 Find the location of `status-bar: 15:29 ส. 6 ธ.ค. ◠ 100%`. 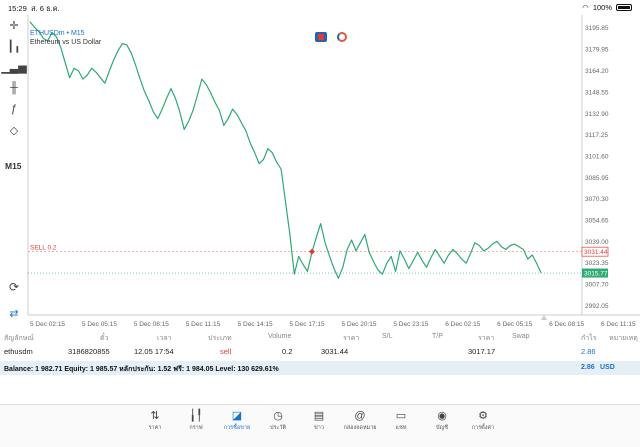

status-bar: 15:29 ส. 6 ธ.ค. ◠ 100% is located at coordinates (320, 6).